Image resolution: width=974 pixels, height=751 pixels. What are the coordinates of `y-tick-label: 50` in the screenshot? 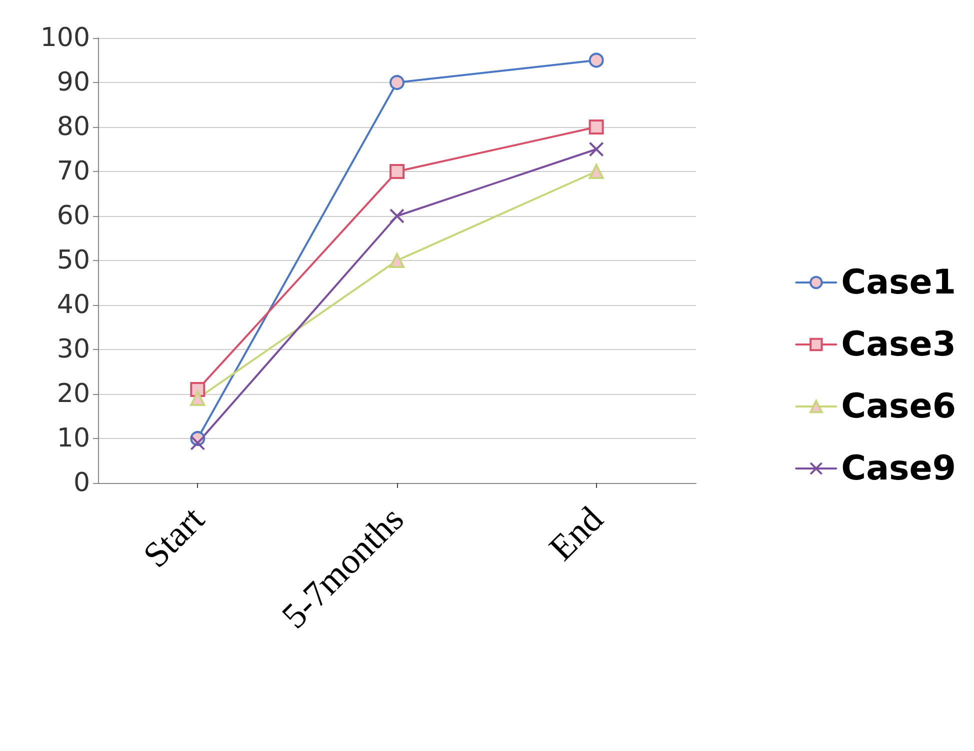 It's located at (73, 261).